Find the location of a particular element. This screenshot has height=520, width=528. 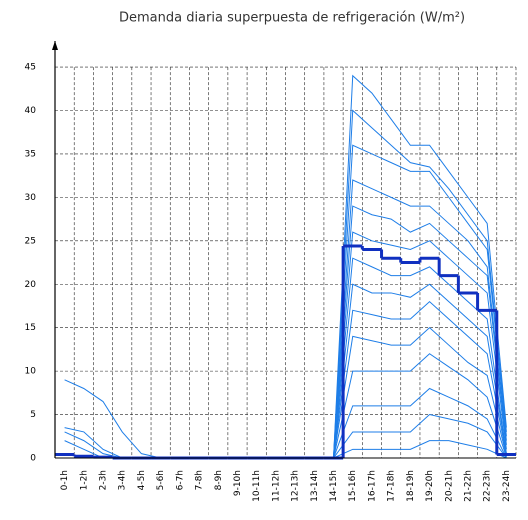

x-tick-label: 19-20h is located at coordinates (430, 486).